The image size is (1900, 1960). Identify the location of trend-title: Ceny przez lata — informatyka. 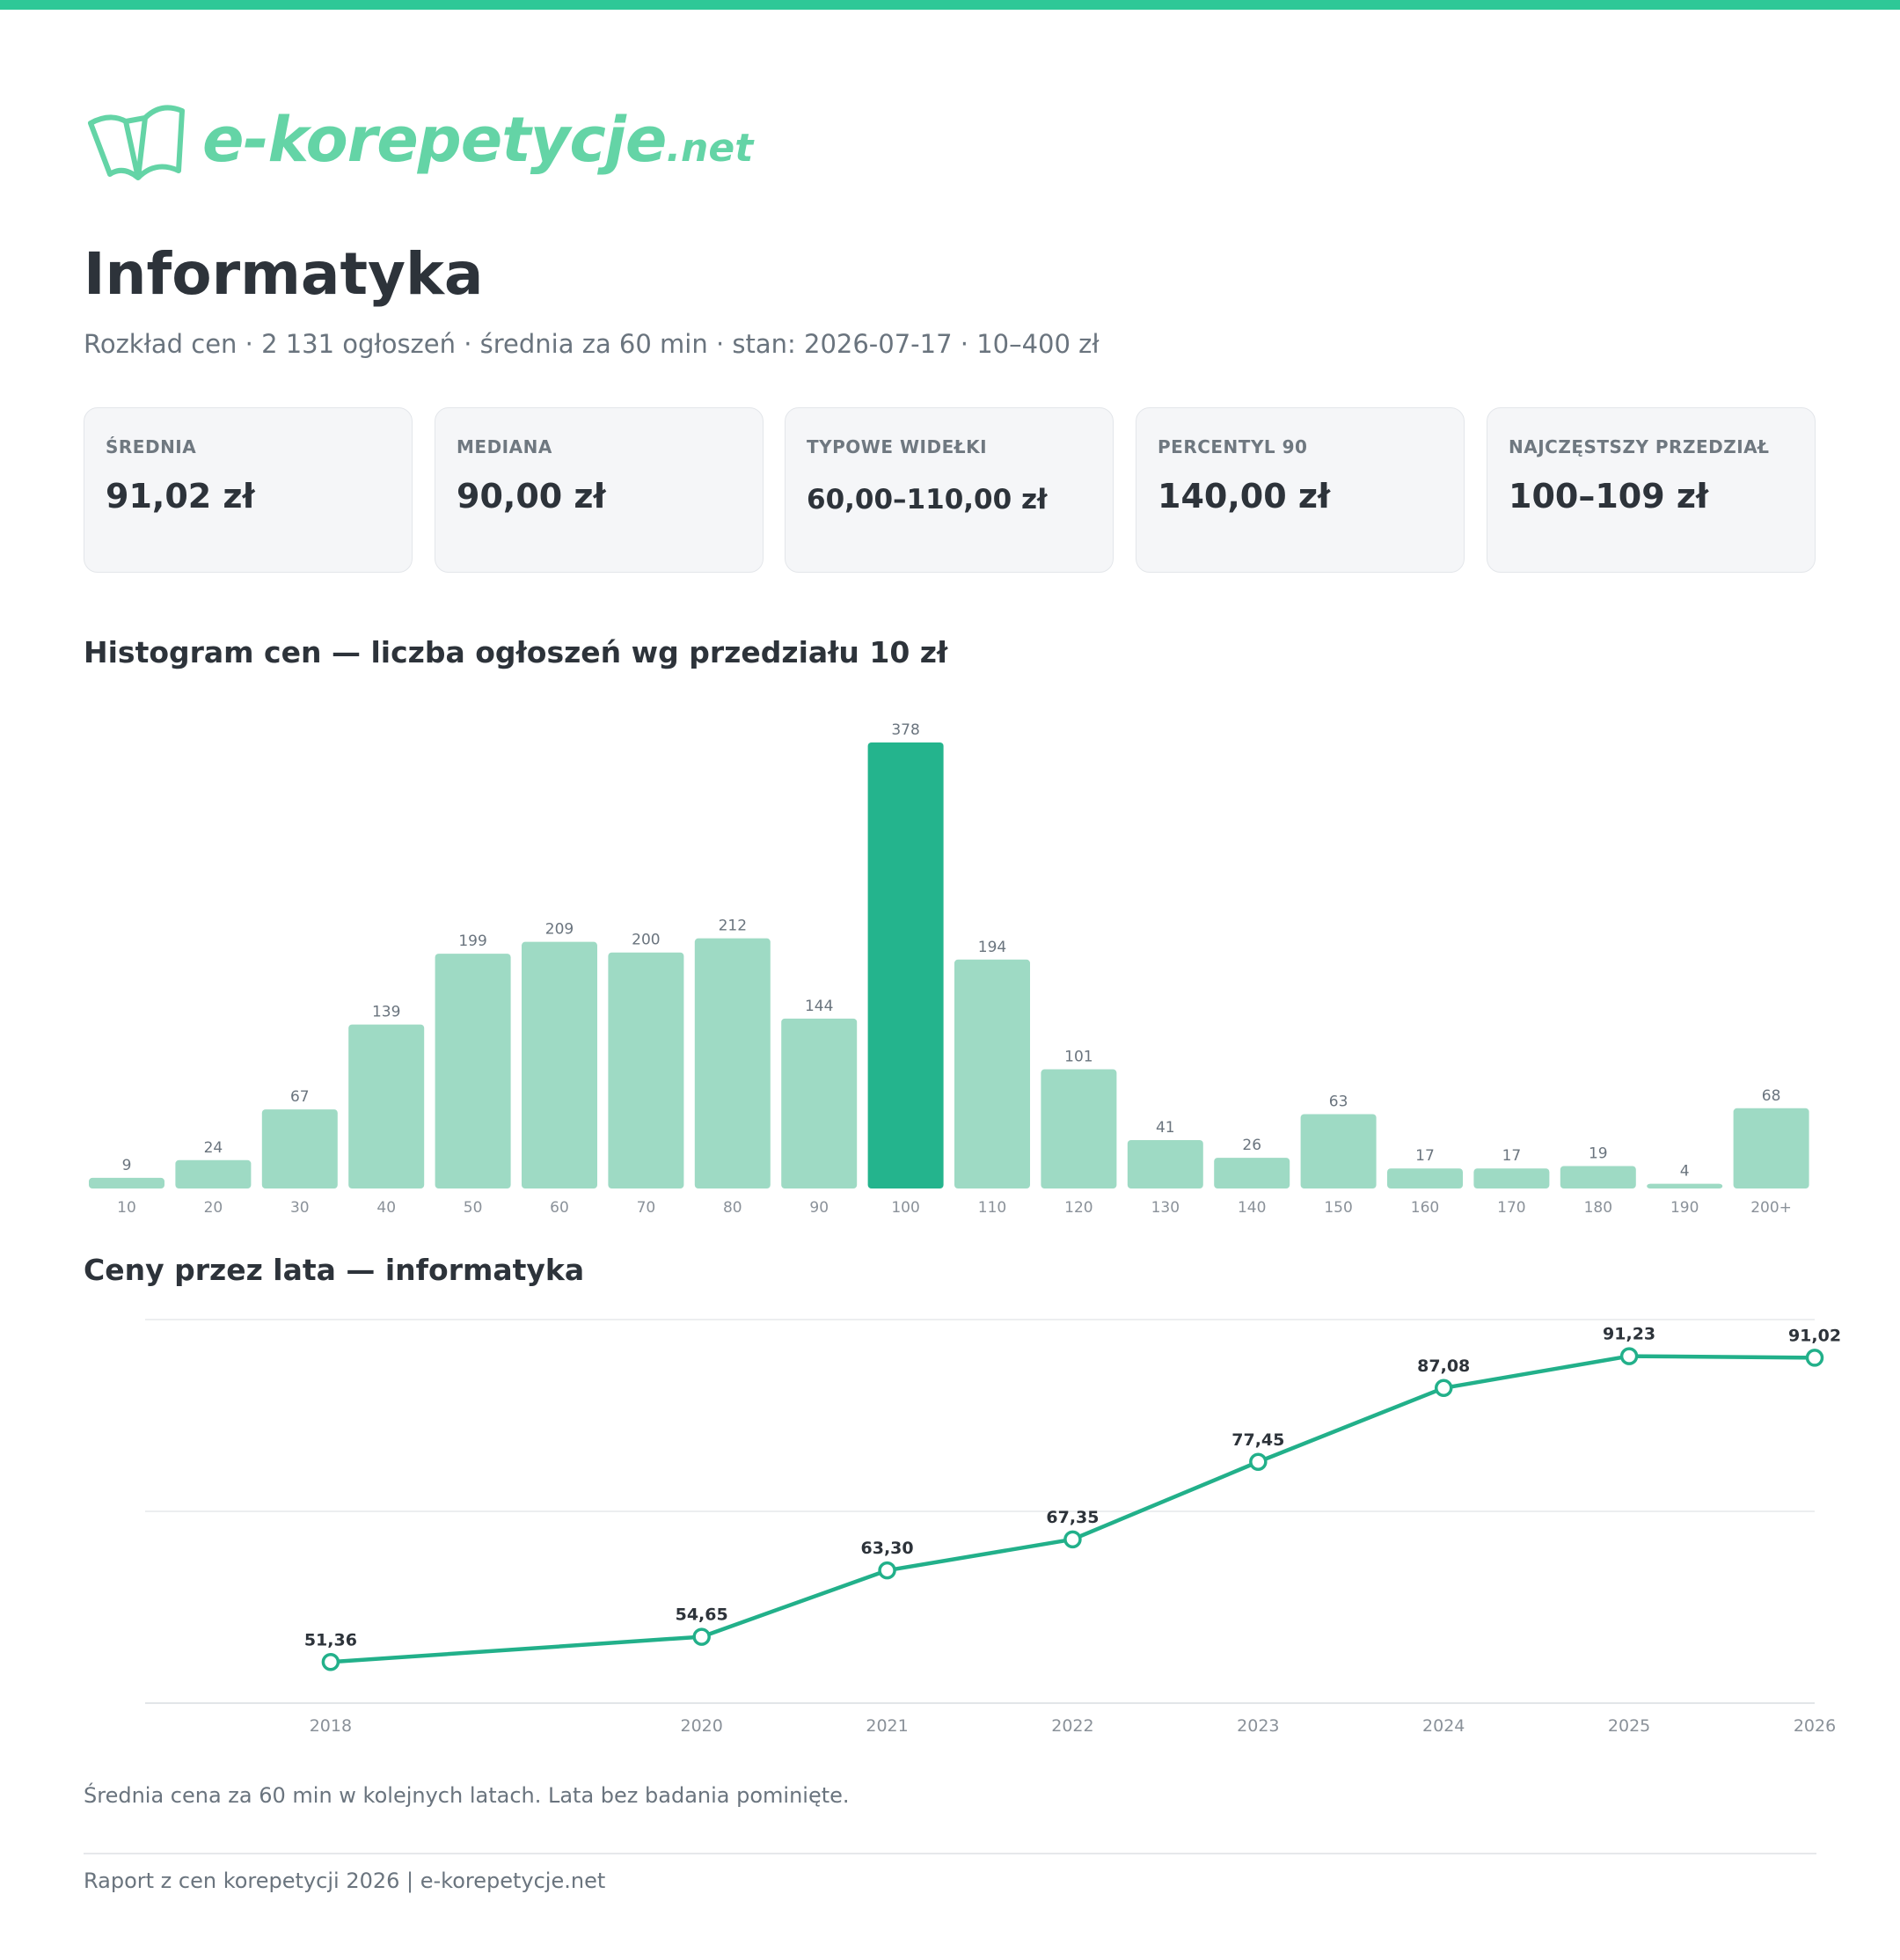
(334, 1270).